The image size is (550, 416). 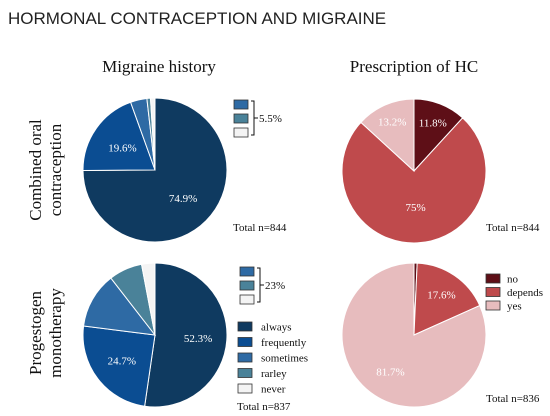 I want to click on legend-swatch-no, so click(x=493, y=278).